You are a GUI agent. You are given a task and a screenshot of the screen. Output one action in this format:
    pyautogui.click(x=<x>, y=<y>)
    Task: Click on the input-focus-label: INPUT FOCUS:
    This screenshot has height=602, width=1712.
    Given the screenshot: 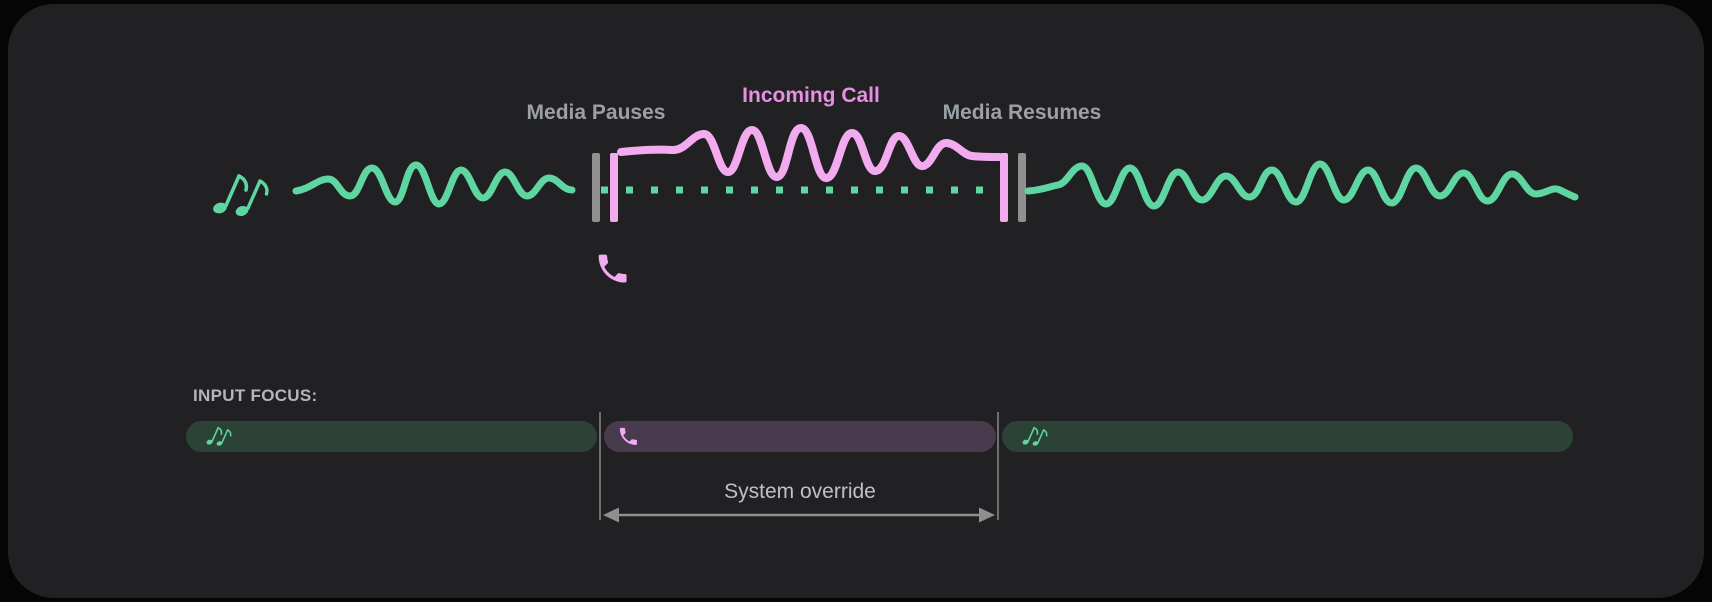 What is the action you would take?
    pyautogui.click(x=255, y=395)
    